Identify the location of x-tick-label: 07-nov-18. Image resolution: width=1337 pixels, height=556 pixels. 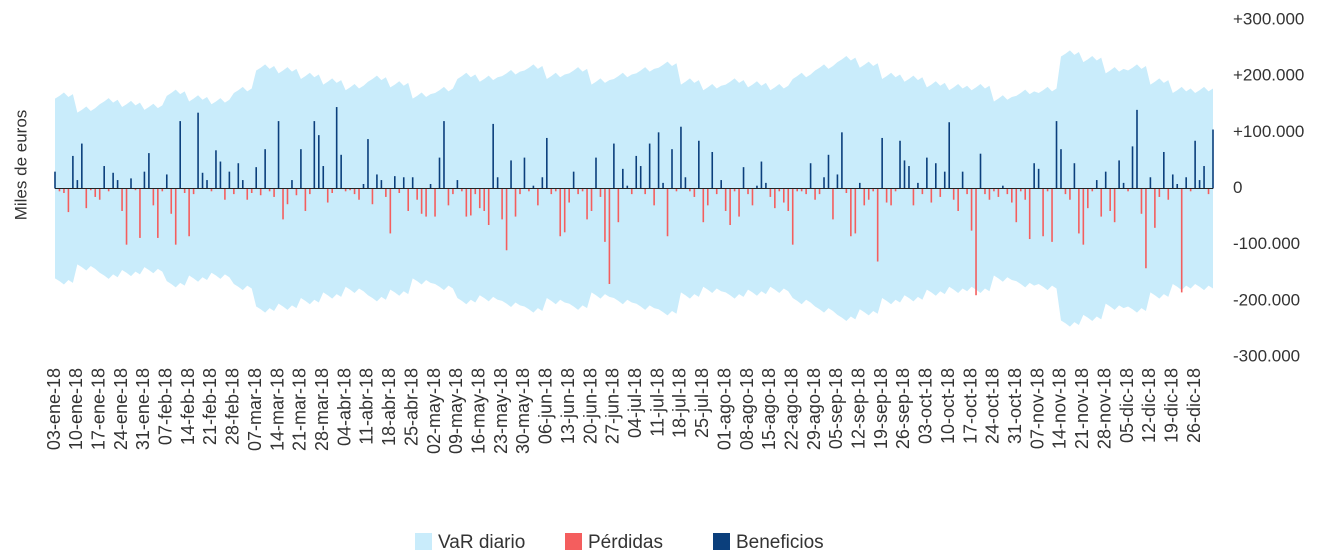
(1037, 408).